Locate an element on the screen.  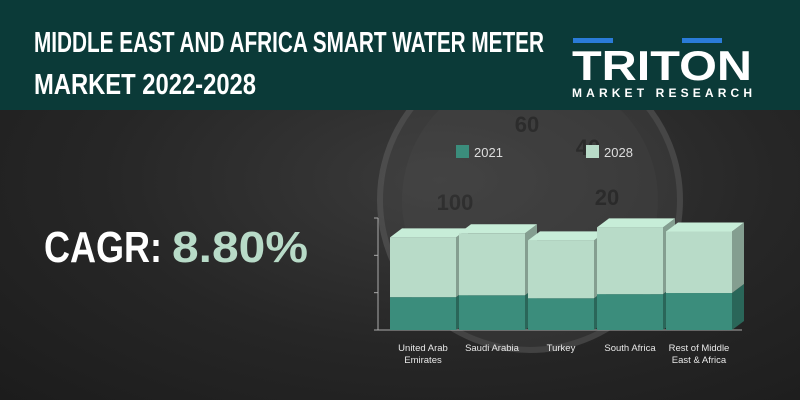
x-tick-label: Saudi Arabia is located at coordinates (492, 348).